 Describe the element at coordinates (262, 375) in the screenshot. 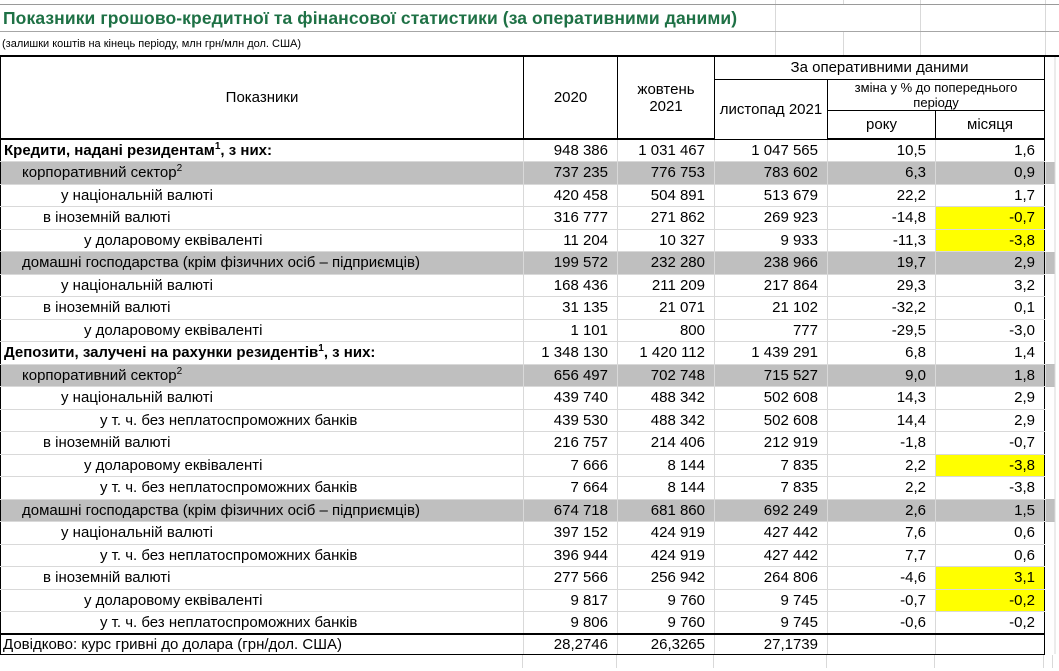

I see `row-label: корпоративний сектор2` at that location.